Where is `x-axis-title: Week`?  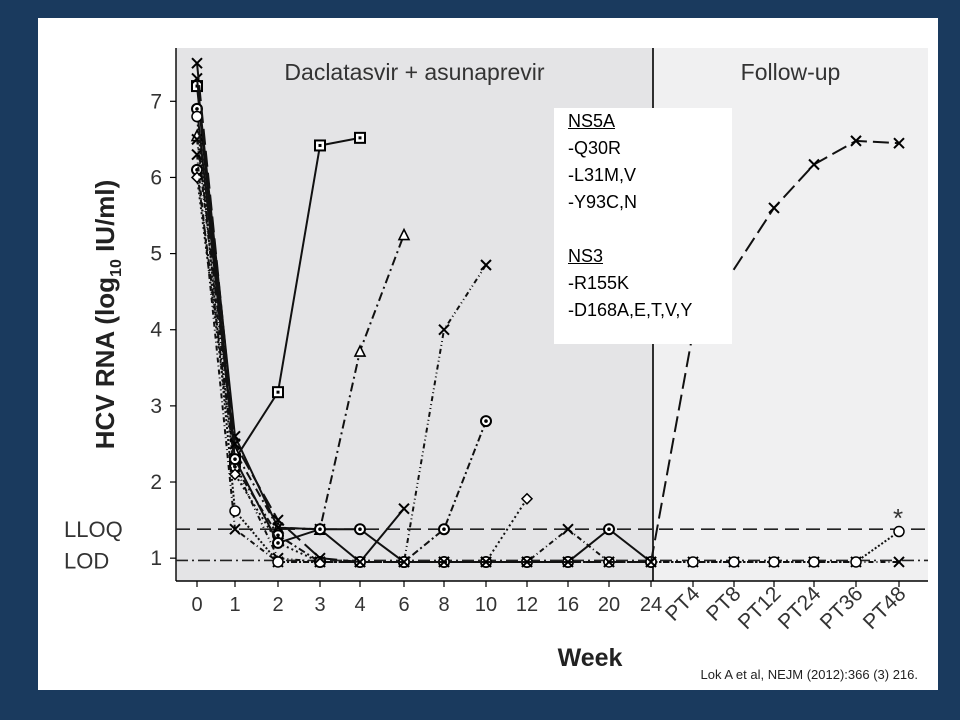 x-axis-title: Week is located at coordinates (590, 658).